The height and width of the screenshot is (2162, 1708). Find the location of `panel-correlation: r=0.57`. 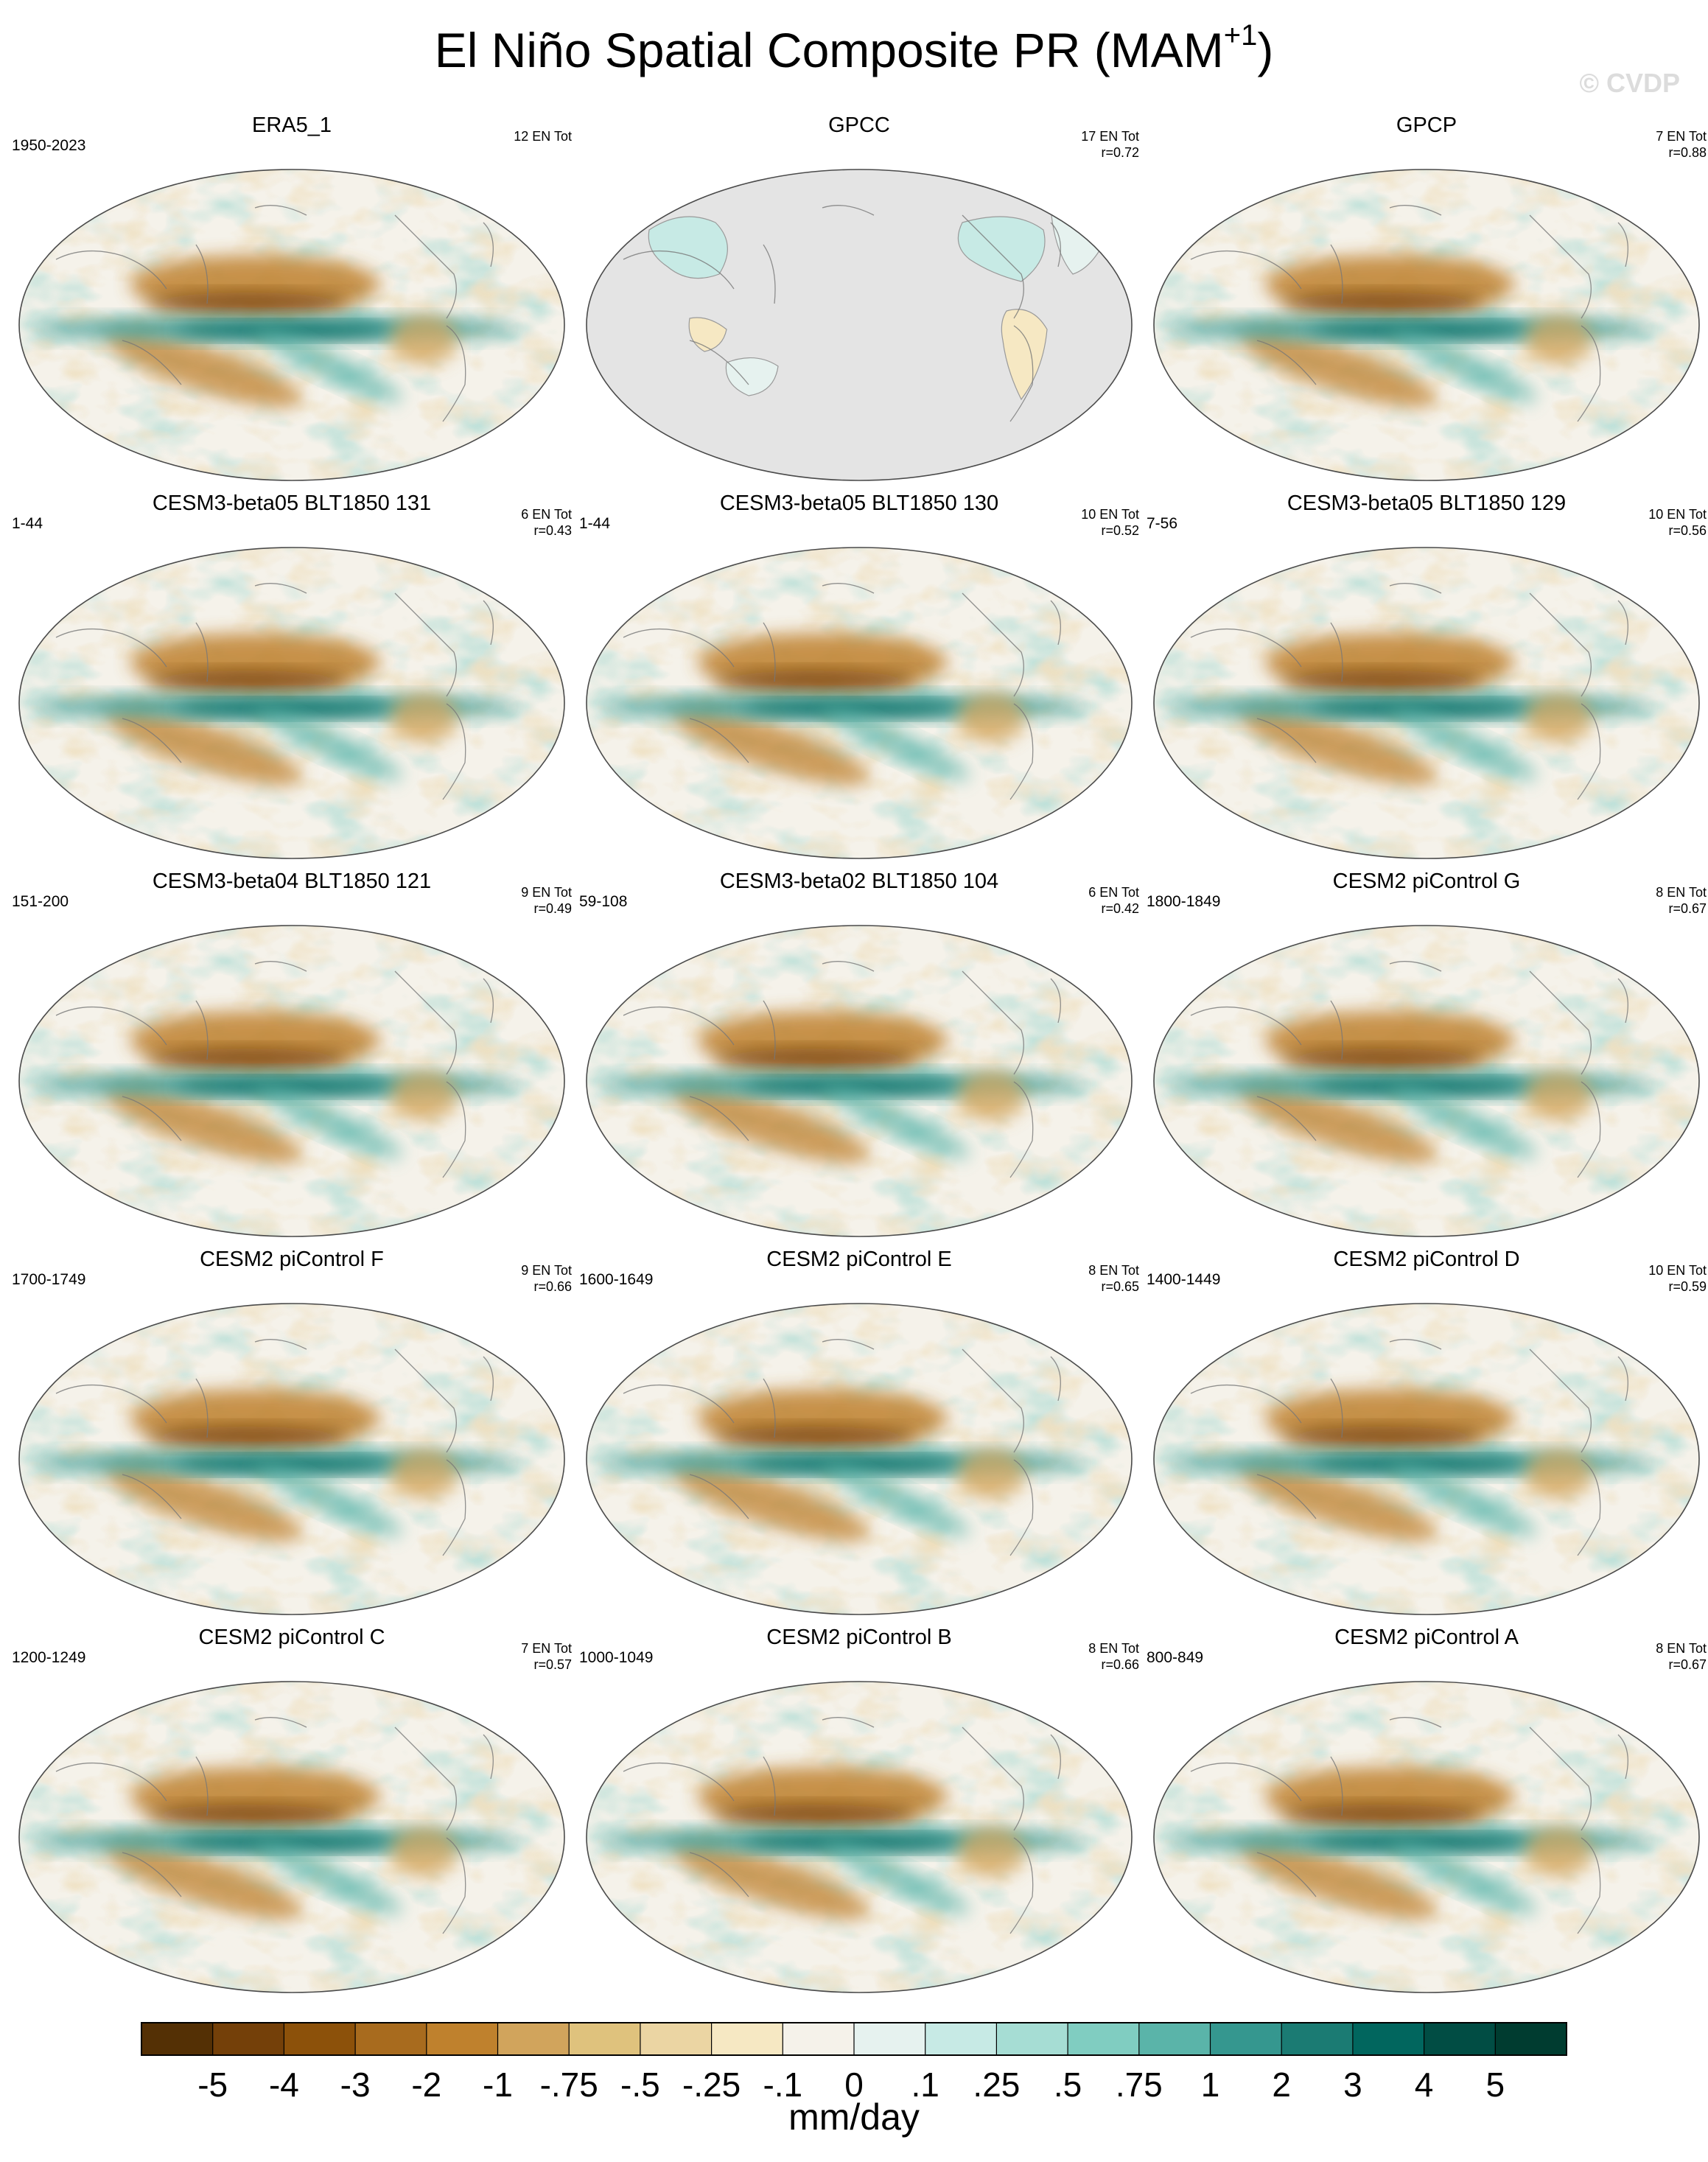

panel-correlation: r=0.57 is located at coordinates (552, 1664).